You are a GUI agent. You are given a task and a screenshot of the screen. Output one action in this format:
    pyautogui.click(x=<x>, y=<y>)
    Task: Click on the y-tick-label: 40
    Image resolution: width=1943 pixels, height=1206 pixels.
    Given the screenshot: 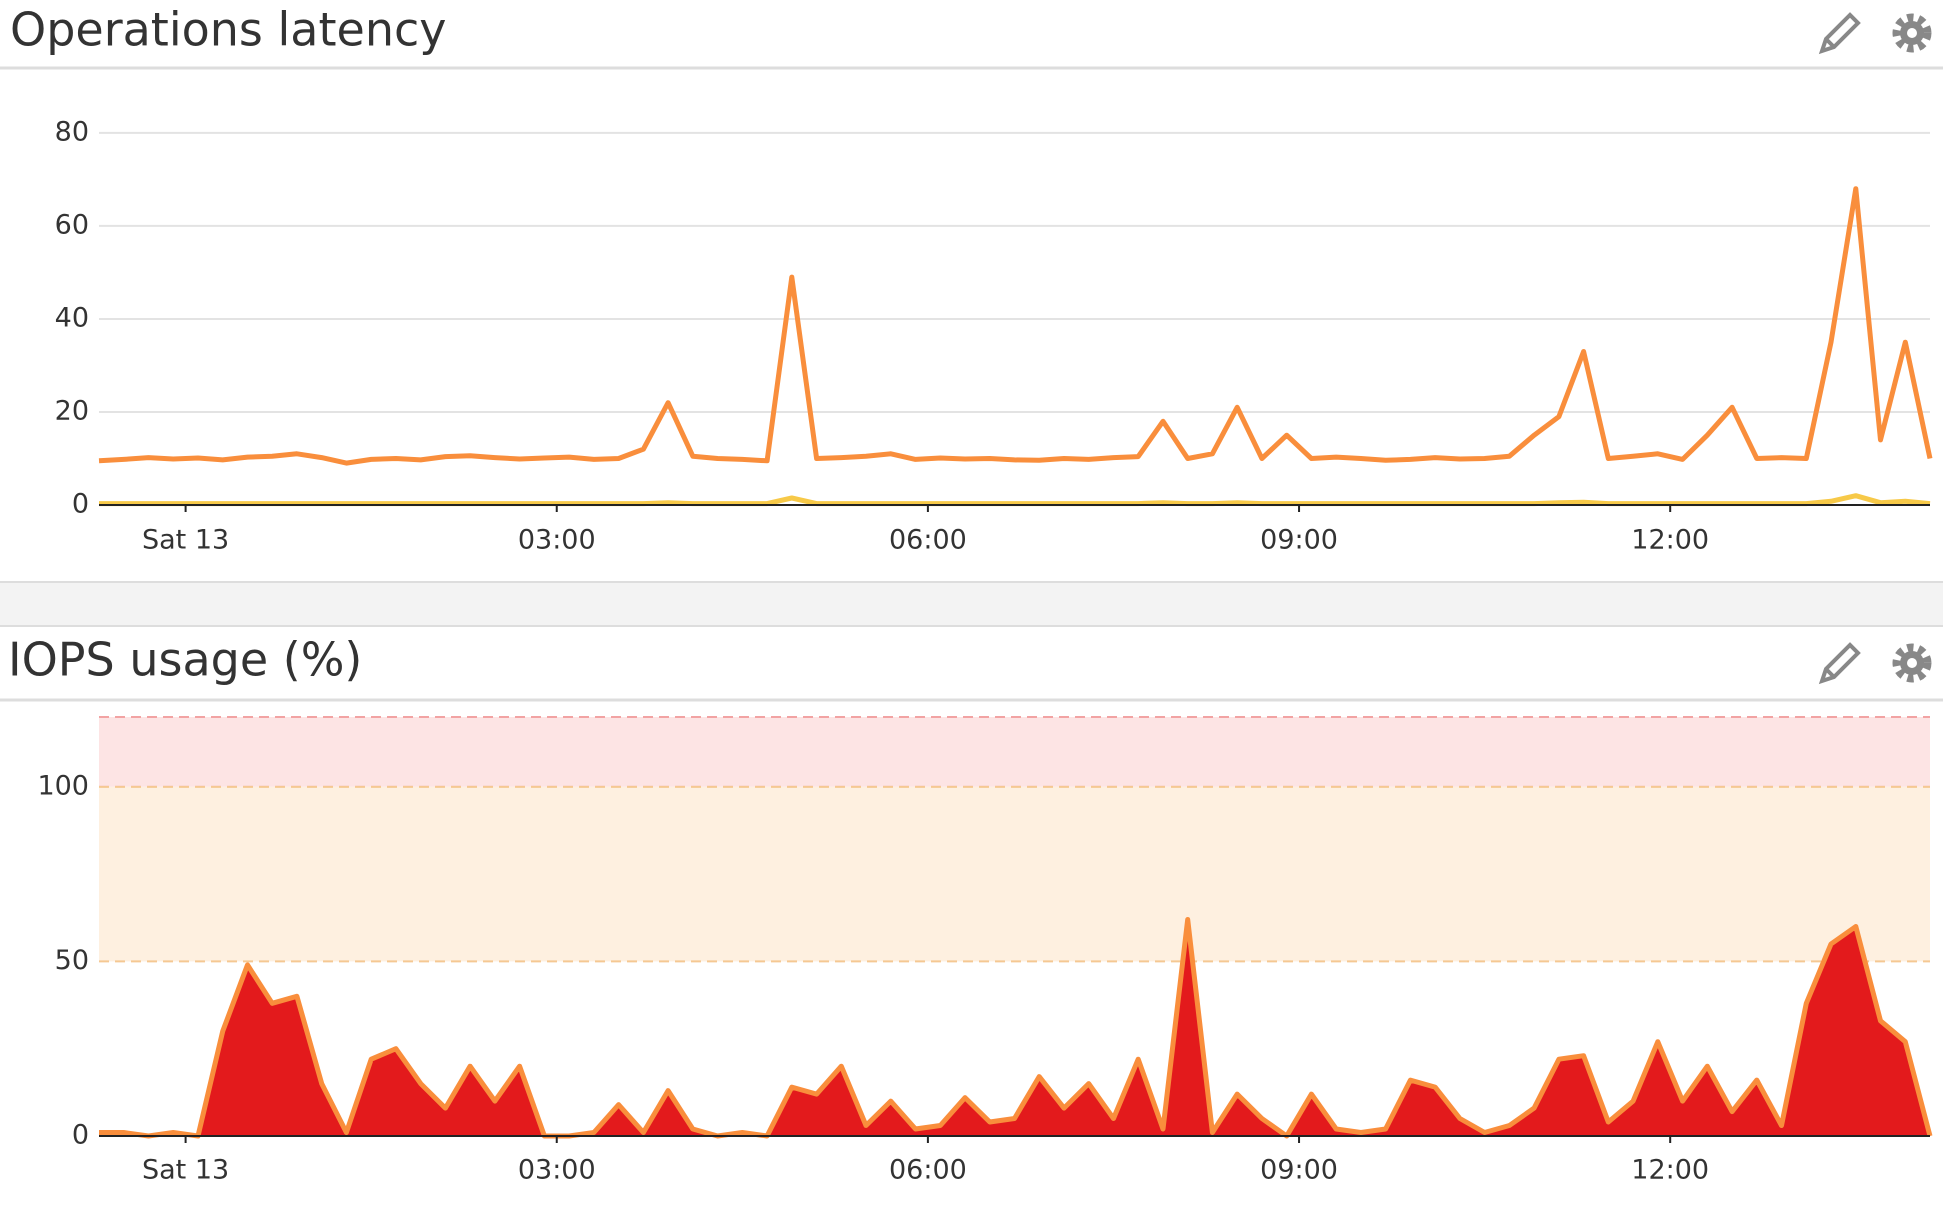 What is the action you would take?
    pyautogui.click(x=72, y=317)
    